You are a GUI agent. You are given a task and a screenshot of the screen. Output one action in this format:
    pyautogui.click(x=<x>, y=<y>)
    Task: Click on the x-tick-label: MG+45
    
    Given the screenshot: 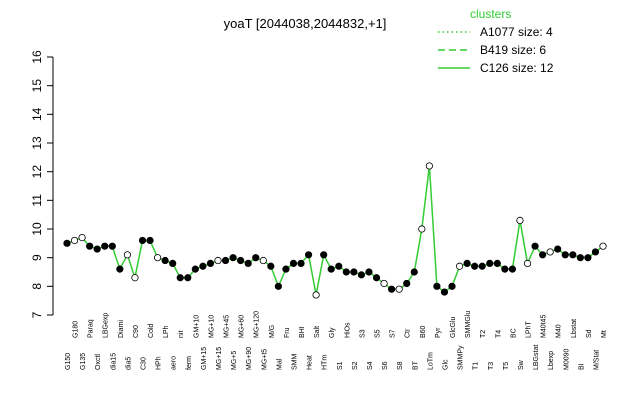 What is the action you would take?
    pyautogui.click(x=227, y=326)
    